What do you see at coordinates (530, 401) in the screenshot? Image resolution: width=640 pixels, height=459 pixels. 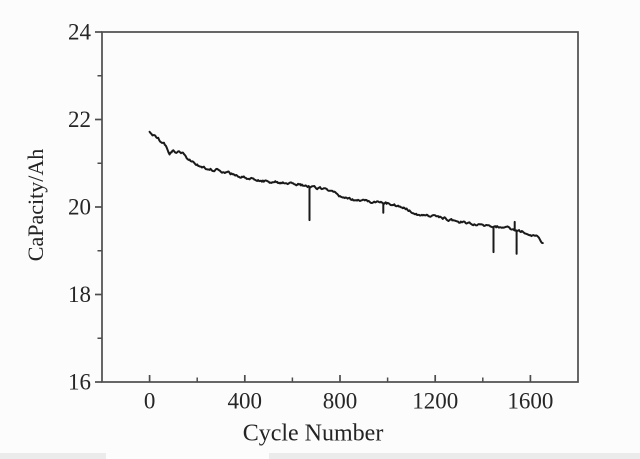 I see `x-tick-label: 1600` at bounding box center [530, 401].